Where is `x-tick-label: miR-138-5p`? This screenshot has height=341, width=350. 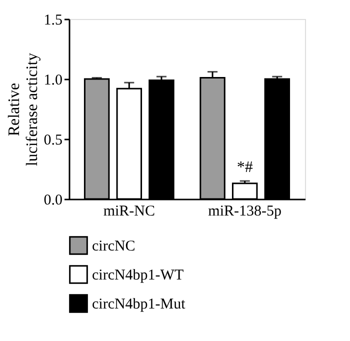
x-tick-label: miR-138-5p is located at coordinates (245, 212).